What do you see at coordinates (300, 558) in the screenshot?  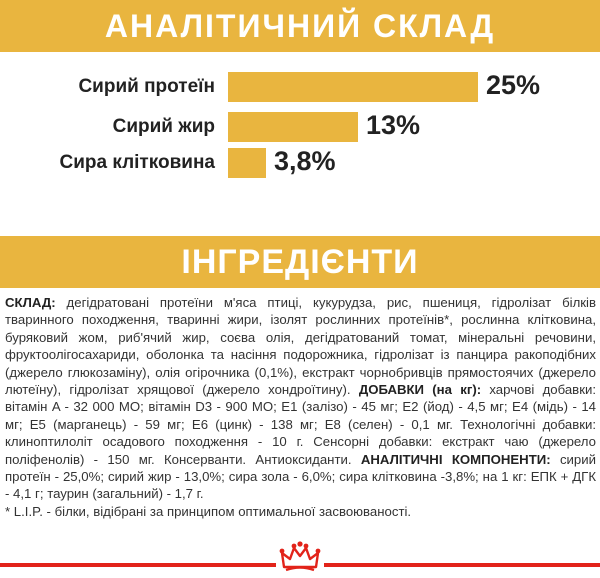 I see `crown-icon` at bounding box center [300, 558].